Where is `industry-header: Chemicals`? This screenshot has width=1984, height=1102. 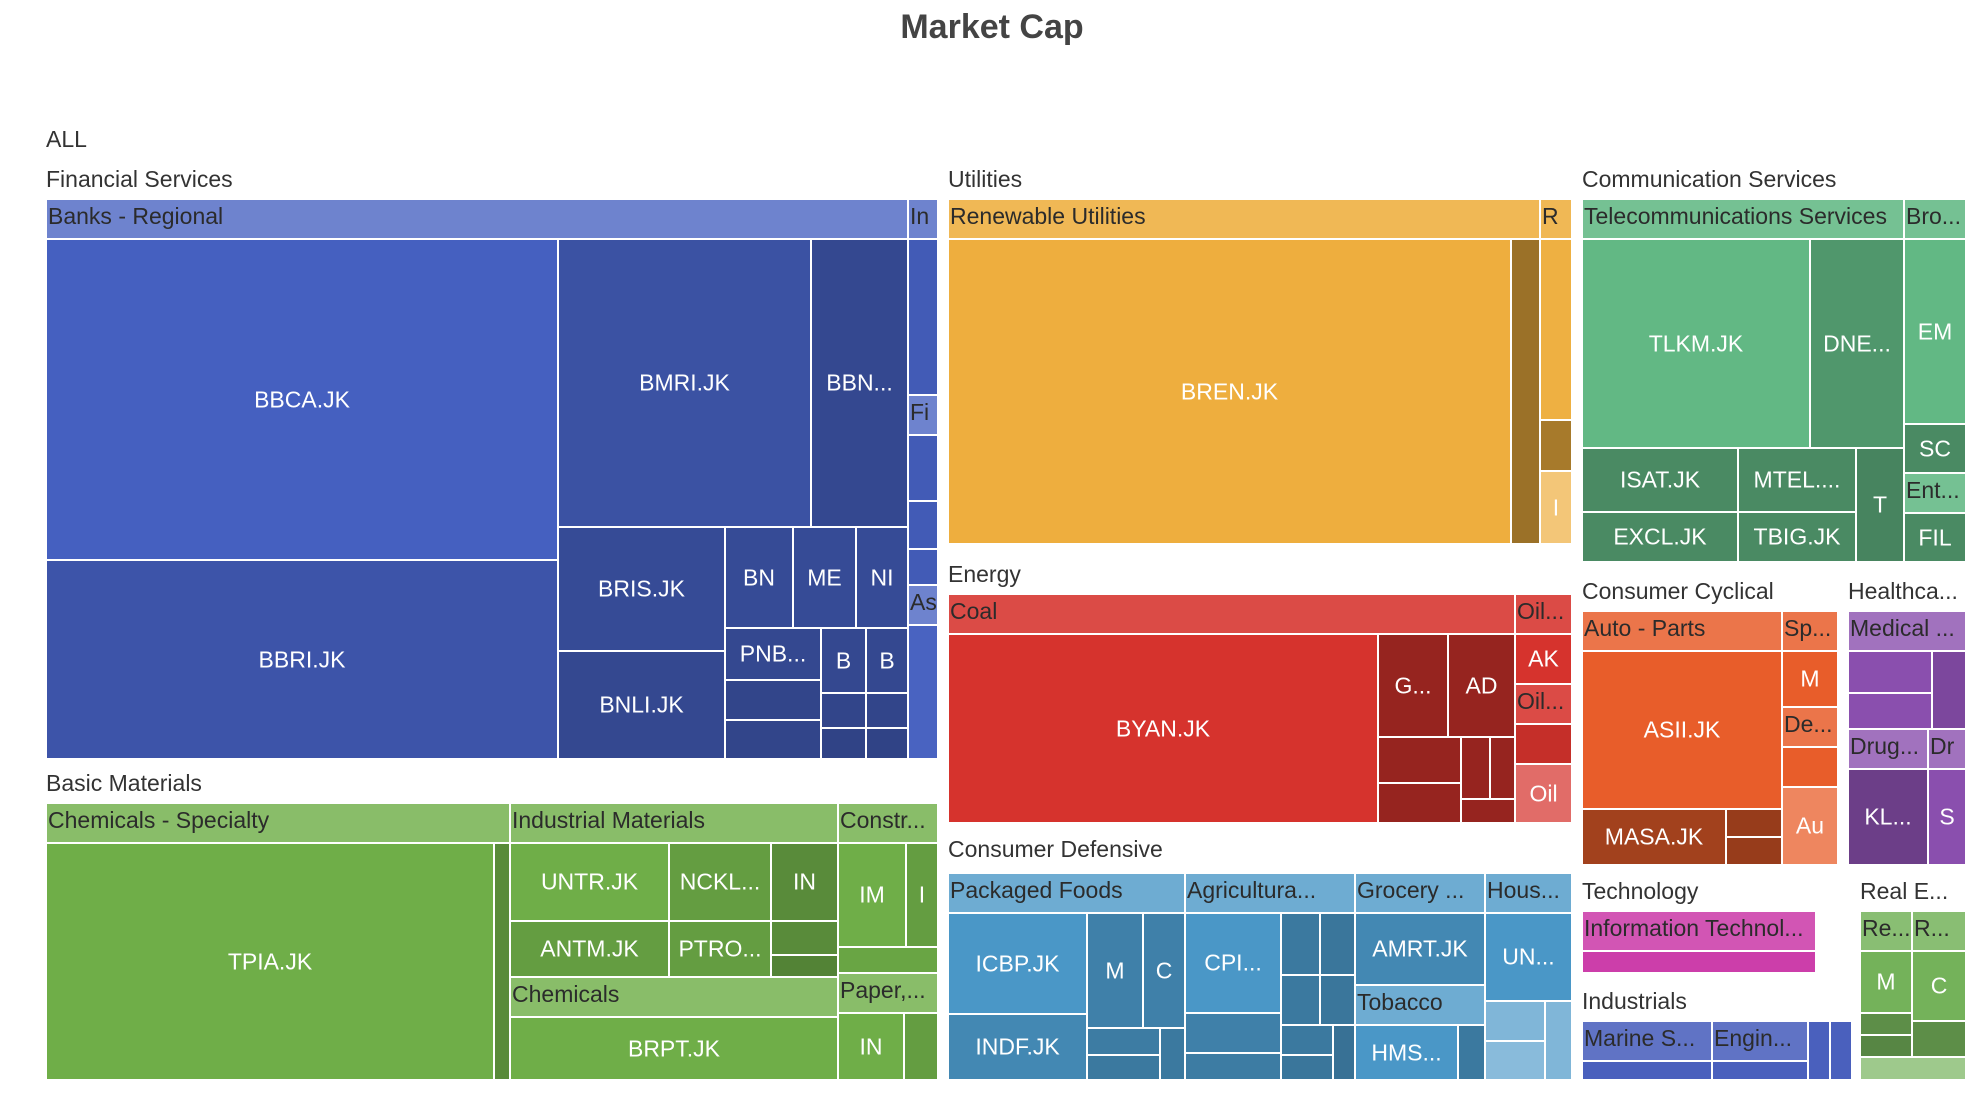 industry-header: Chemicals is located at coordinates (674, 997).